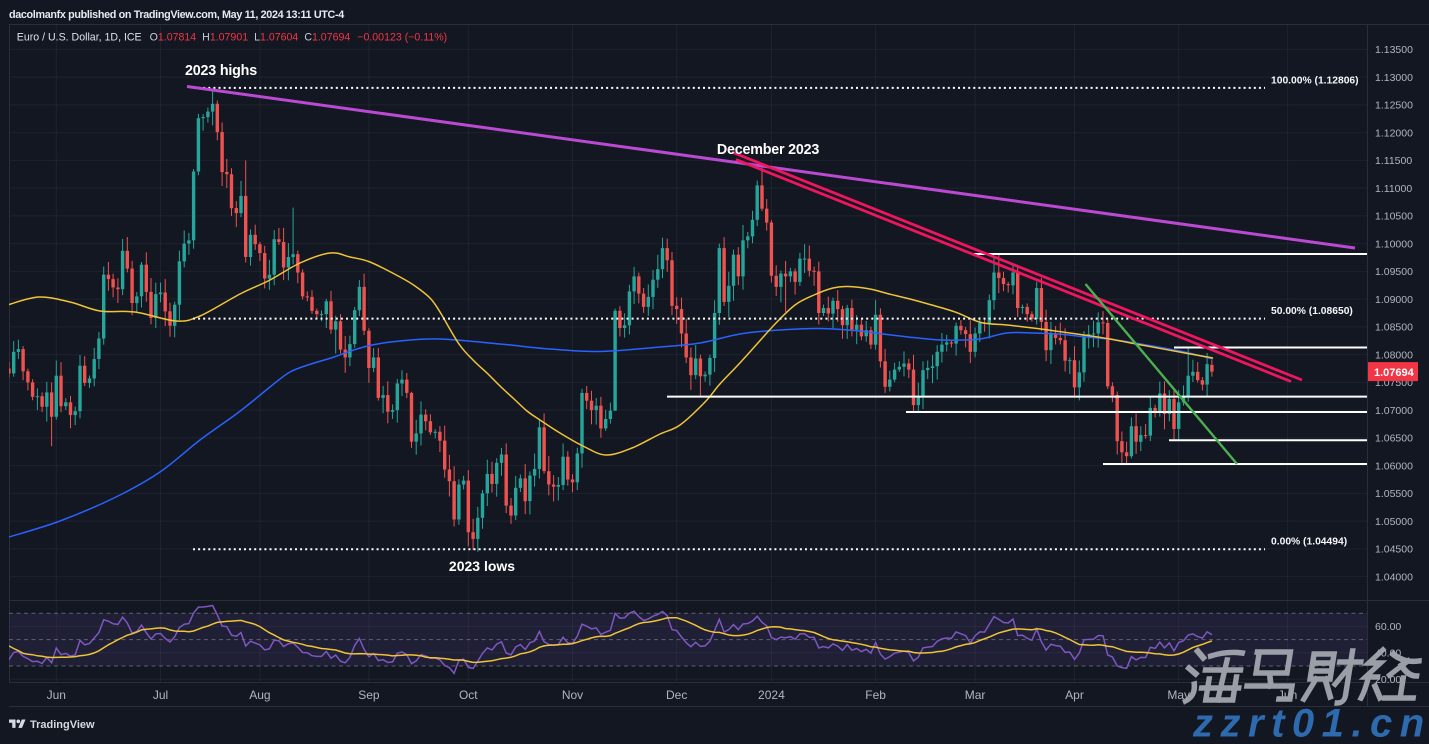  I want to click on svg-text: Mar, so click(975, 695).